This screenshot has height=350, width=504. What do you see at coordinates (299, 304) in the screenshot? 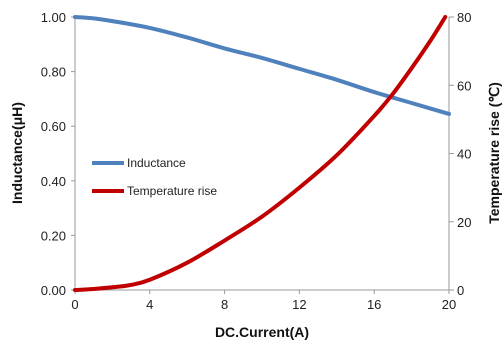
I see `x-tick-label-3: 12` at bounding box center [299, 304].